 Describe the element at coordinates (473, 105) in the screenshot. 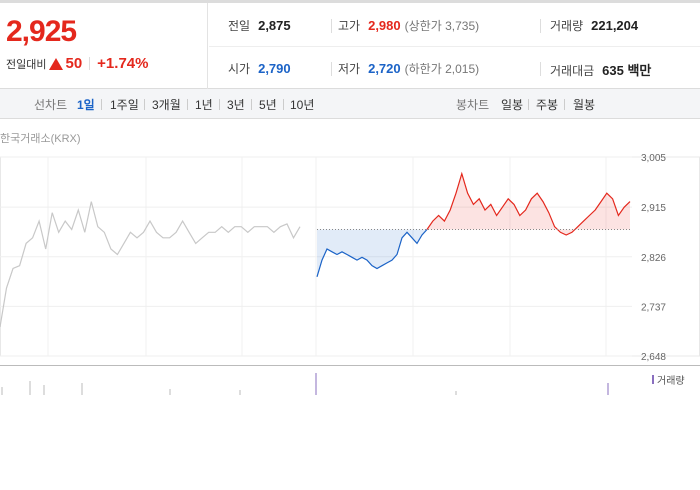

I see `candle-chart-label: 봉차트` at that location.